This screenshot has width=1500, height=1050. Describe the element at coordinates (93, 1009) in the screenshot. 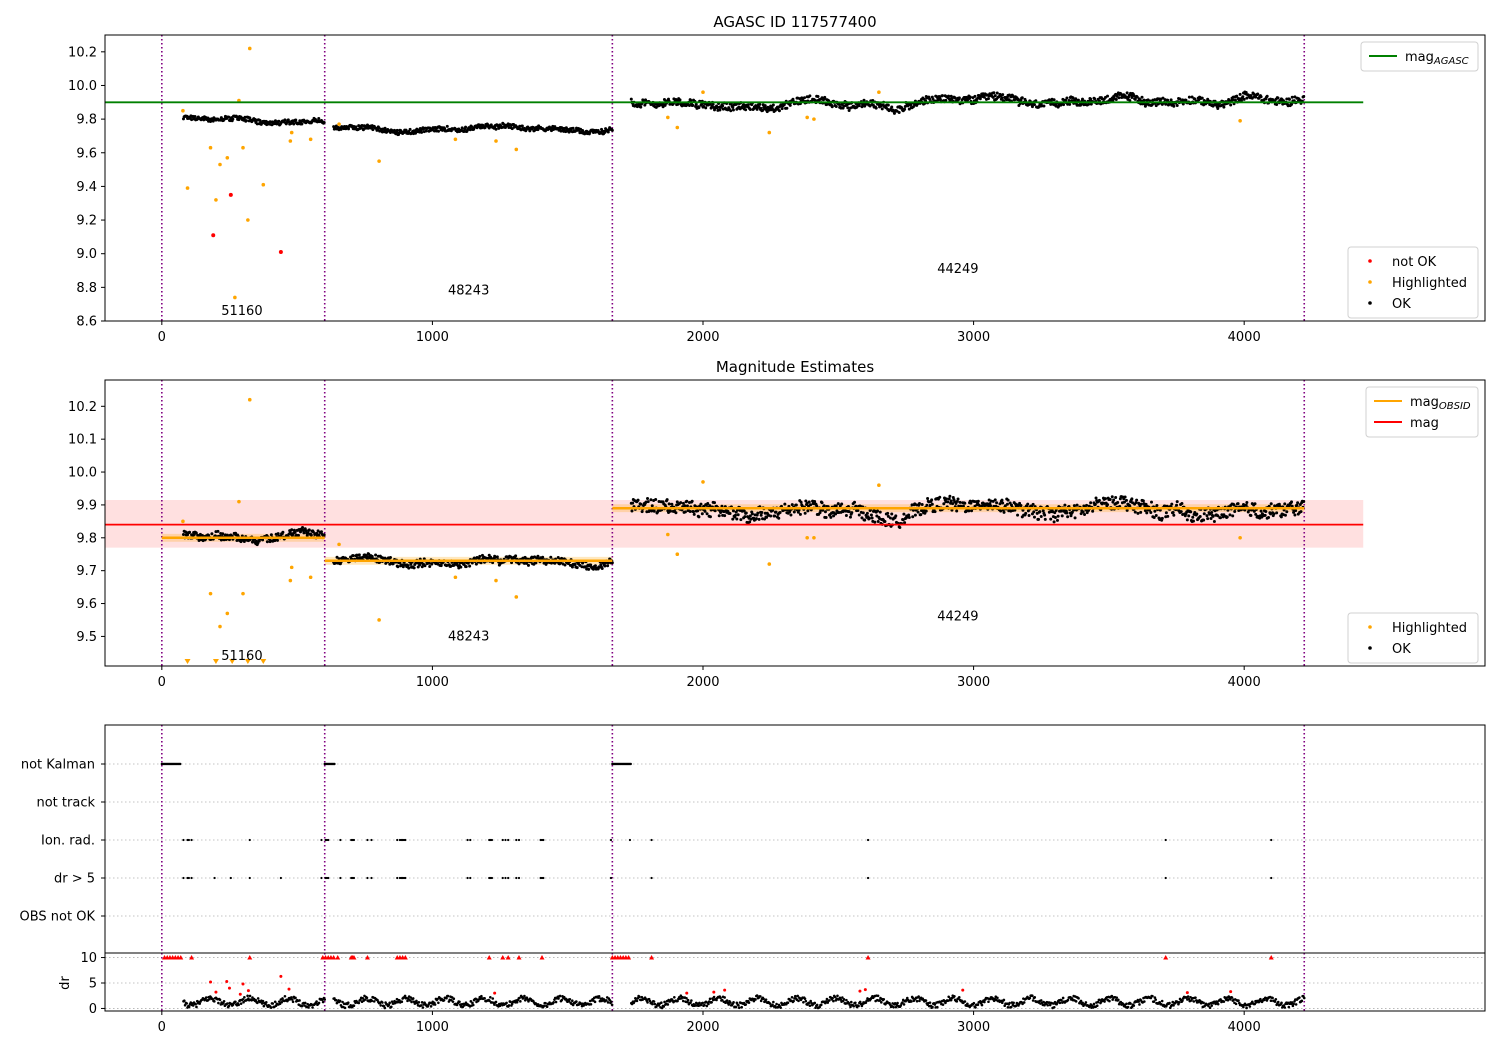

I see `dr-tick-label: 0` at that location.